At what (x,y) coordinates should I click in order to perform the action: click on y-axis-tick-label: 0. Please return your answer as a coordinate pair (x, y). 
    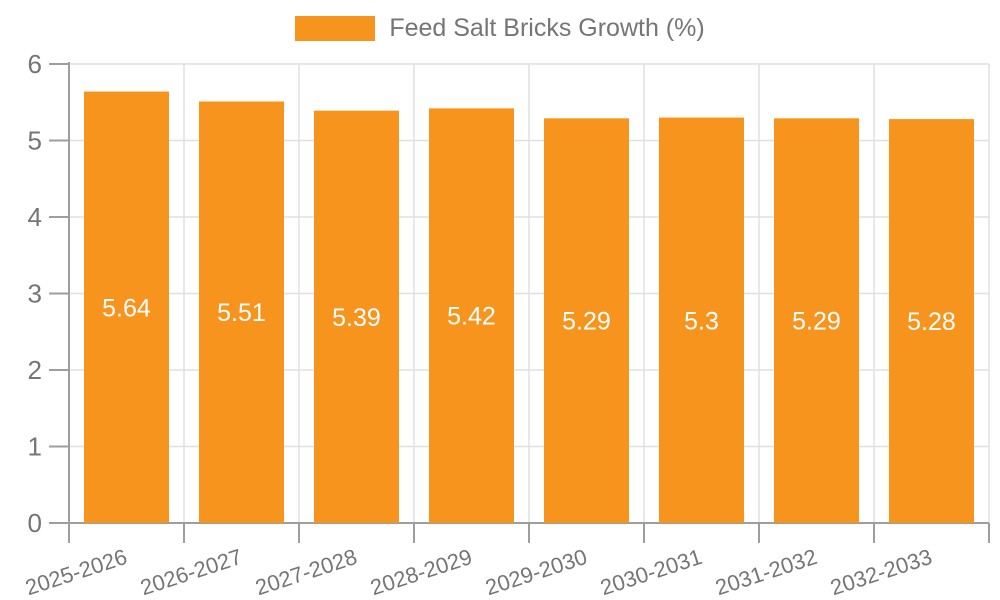
    Looking at the image, I should click on (35, 523).